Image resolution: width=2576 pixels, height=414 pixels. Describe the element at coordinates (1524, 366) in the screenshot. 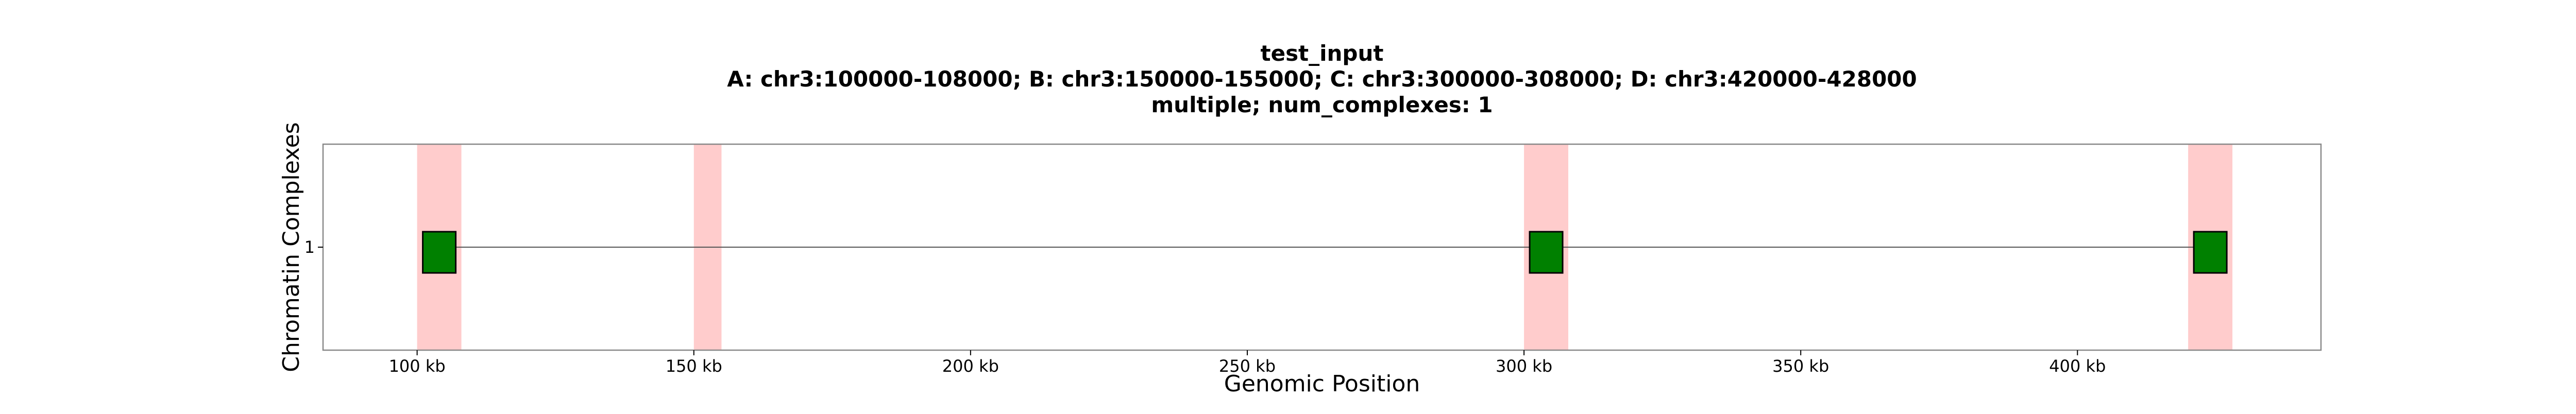

I see `x-tick-label: 300 kb` at that location.